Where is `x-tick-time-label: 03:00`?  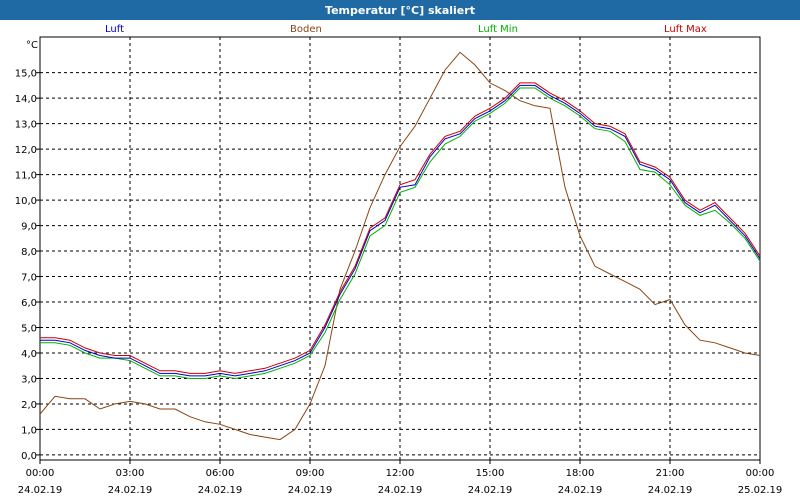 x-tick-time-label: 03:00 is located at coordinates (130, 473).